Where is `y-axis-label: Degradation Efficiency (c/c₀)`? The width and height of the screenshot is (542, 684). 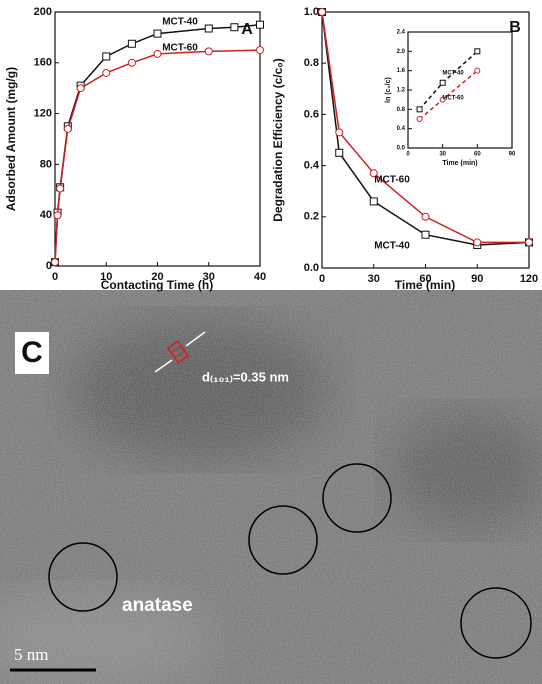
y-axis-label: Degradation Efficiency (c/c₀) is located at coordinates (278, 139).